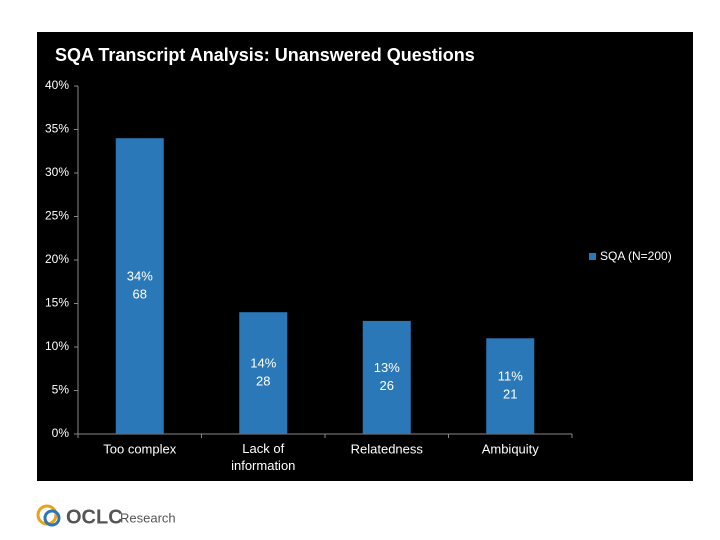 This screenshot has width=720, height=540. I want to click on x-tick-label-line: information, so click(263, 465).